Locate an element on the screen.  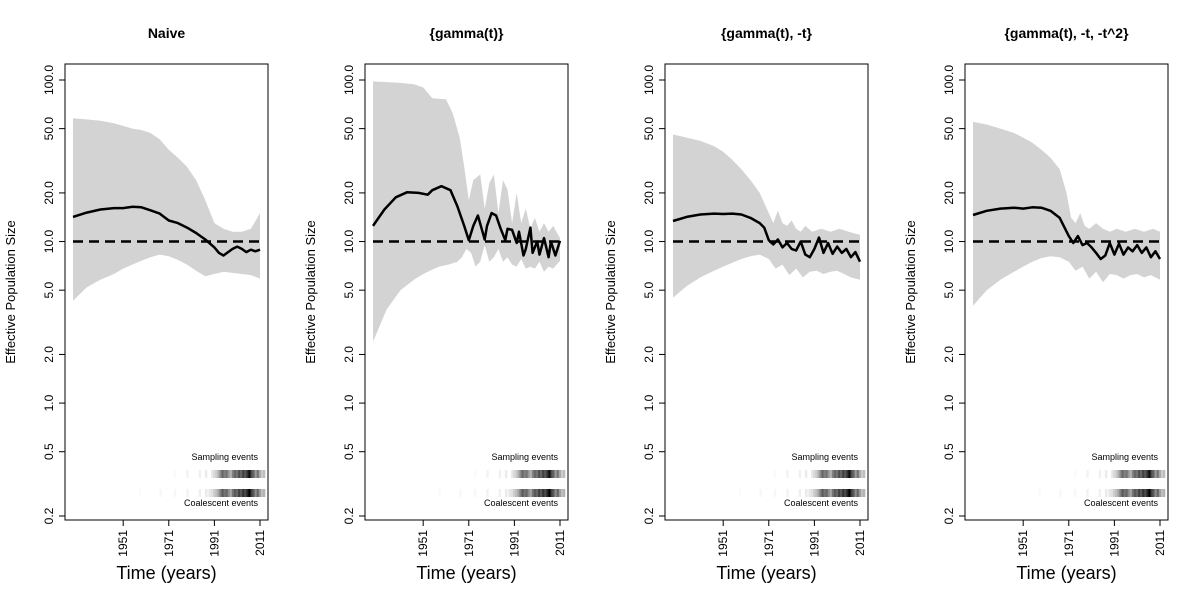
y-tick-label: 0.2 is located at coordinates (649, 515).